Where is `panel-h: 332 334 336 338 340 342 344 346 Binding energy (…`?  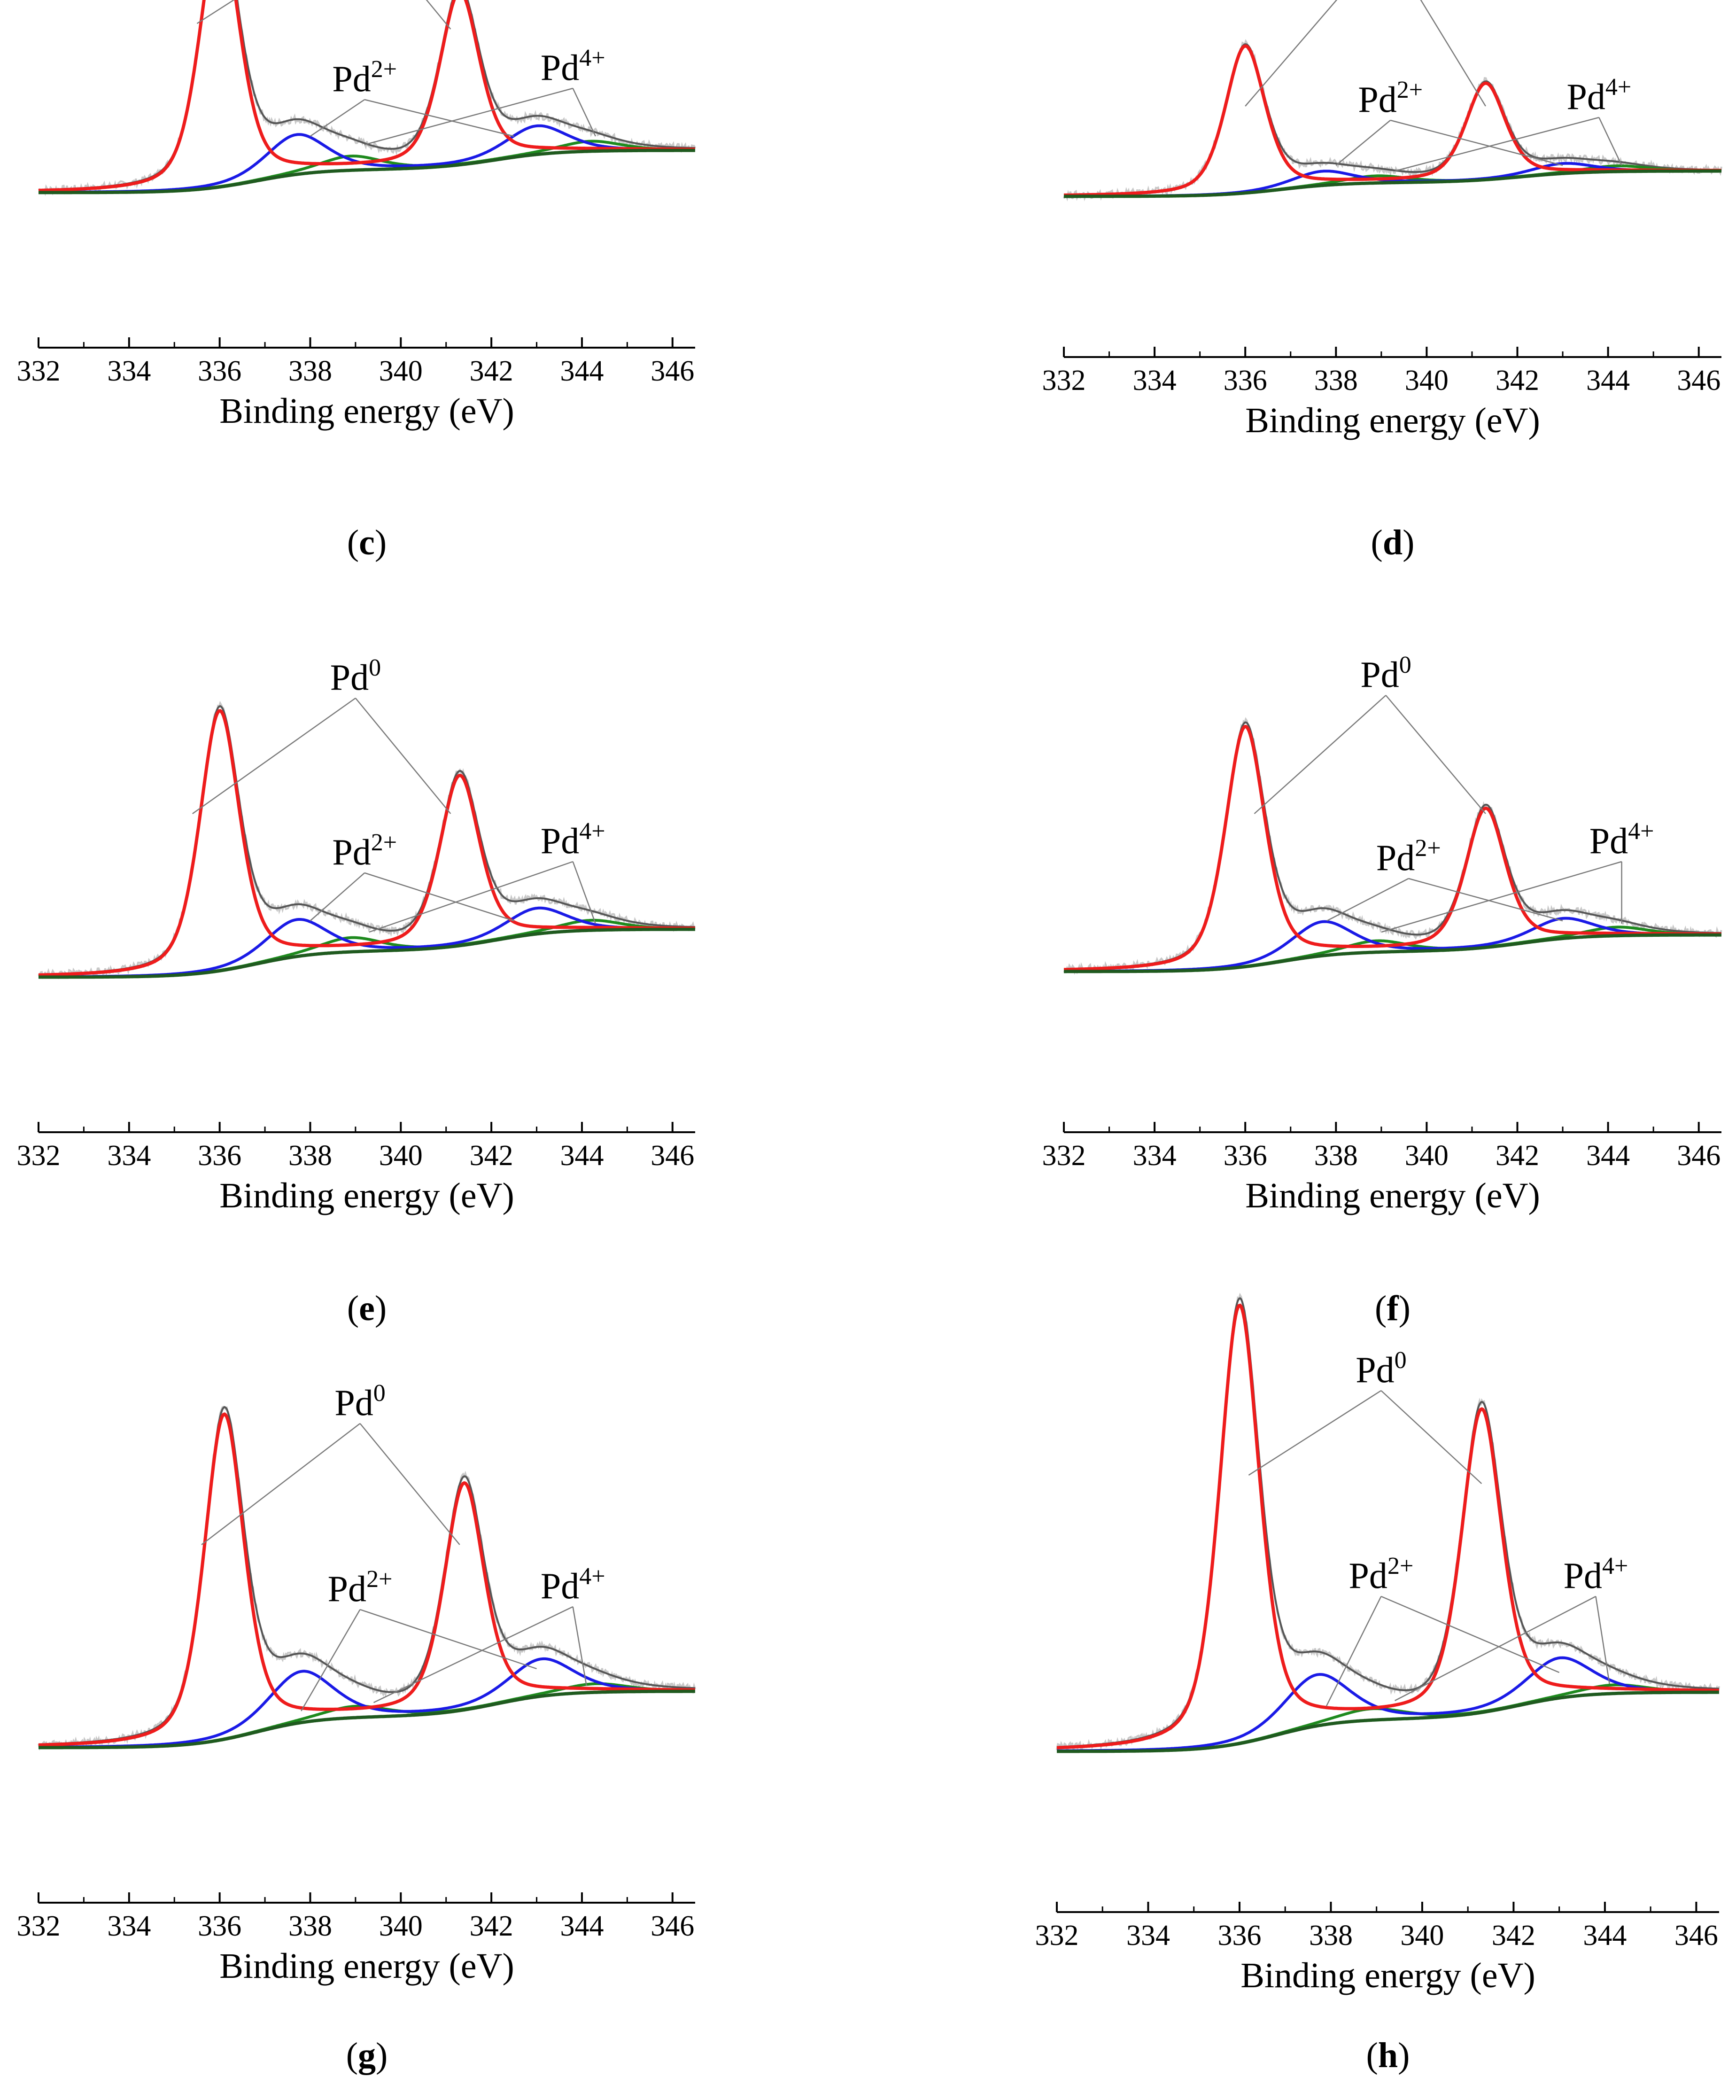
panel-h: 332 334 336 338 340 342 344 346 Binding energy (… is located at coordinates (1377, 1683).